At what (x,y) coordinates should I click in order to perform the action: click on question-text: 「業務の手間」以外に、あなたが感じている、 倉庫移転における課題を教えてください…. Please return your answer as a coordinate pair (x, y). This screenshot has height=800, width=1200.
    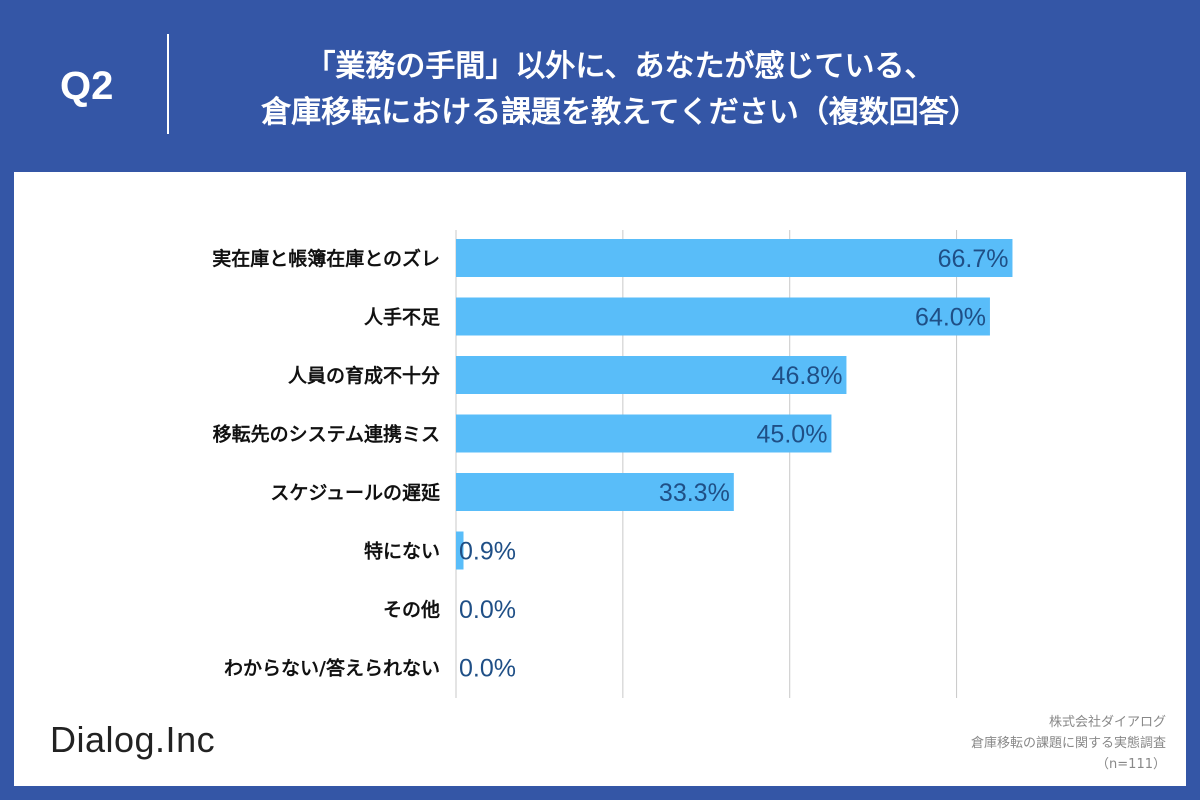
    Looking at the image, I should click on (620, 90).